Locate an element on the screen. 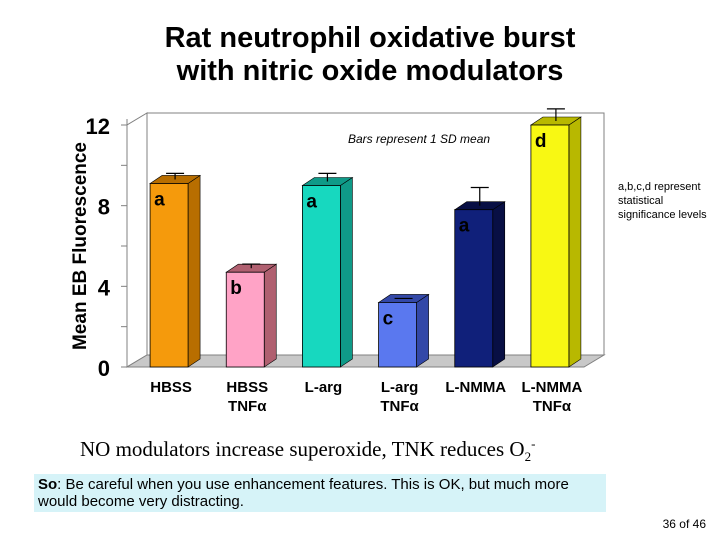 This screenshot has height=540, width=720. chart-annotation: Bars represent 1 SD mean is located at coordinates (419, 139).